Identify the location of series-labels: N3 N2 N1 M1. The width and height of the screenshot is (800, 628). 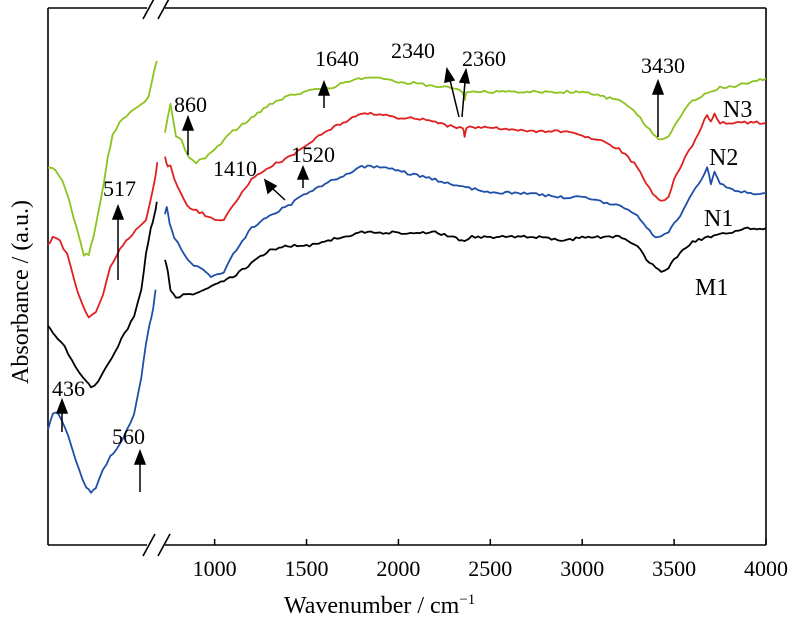
(723, 199).